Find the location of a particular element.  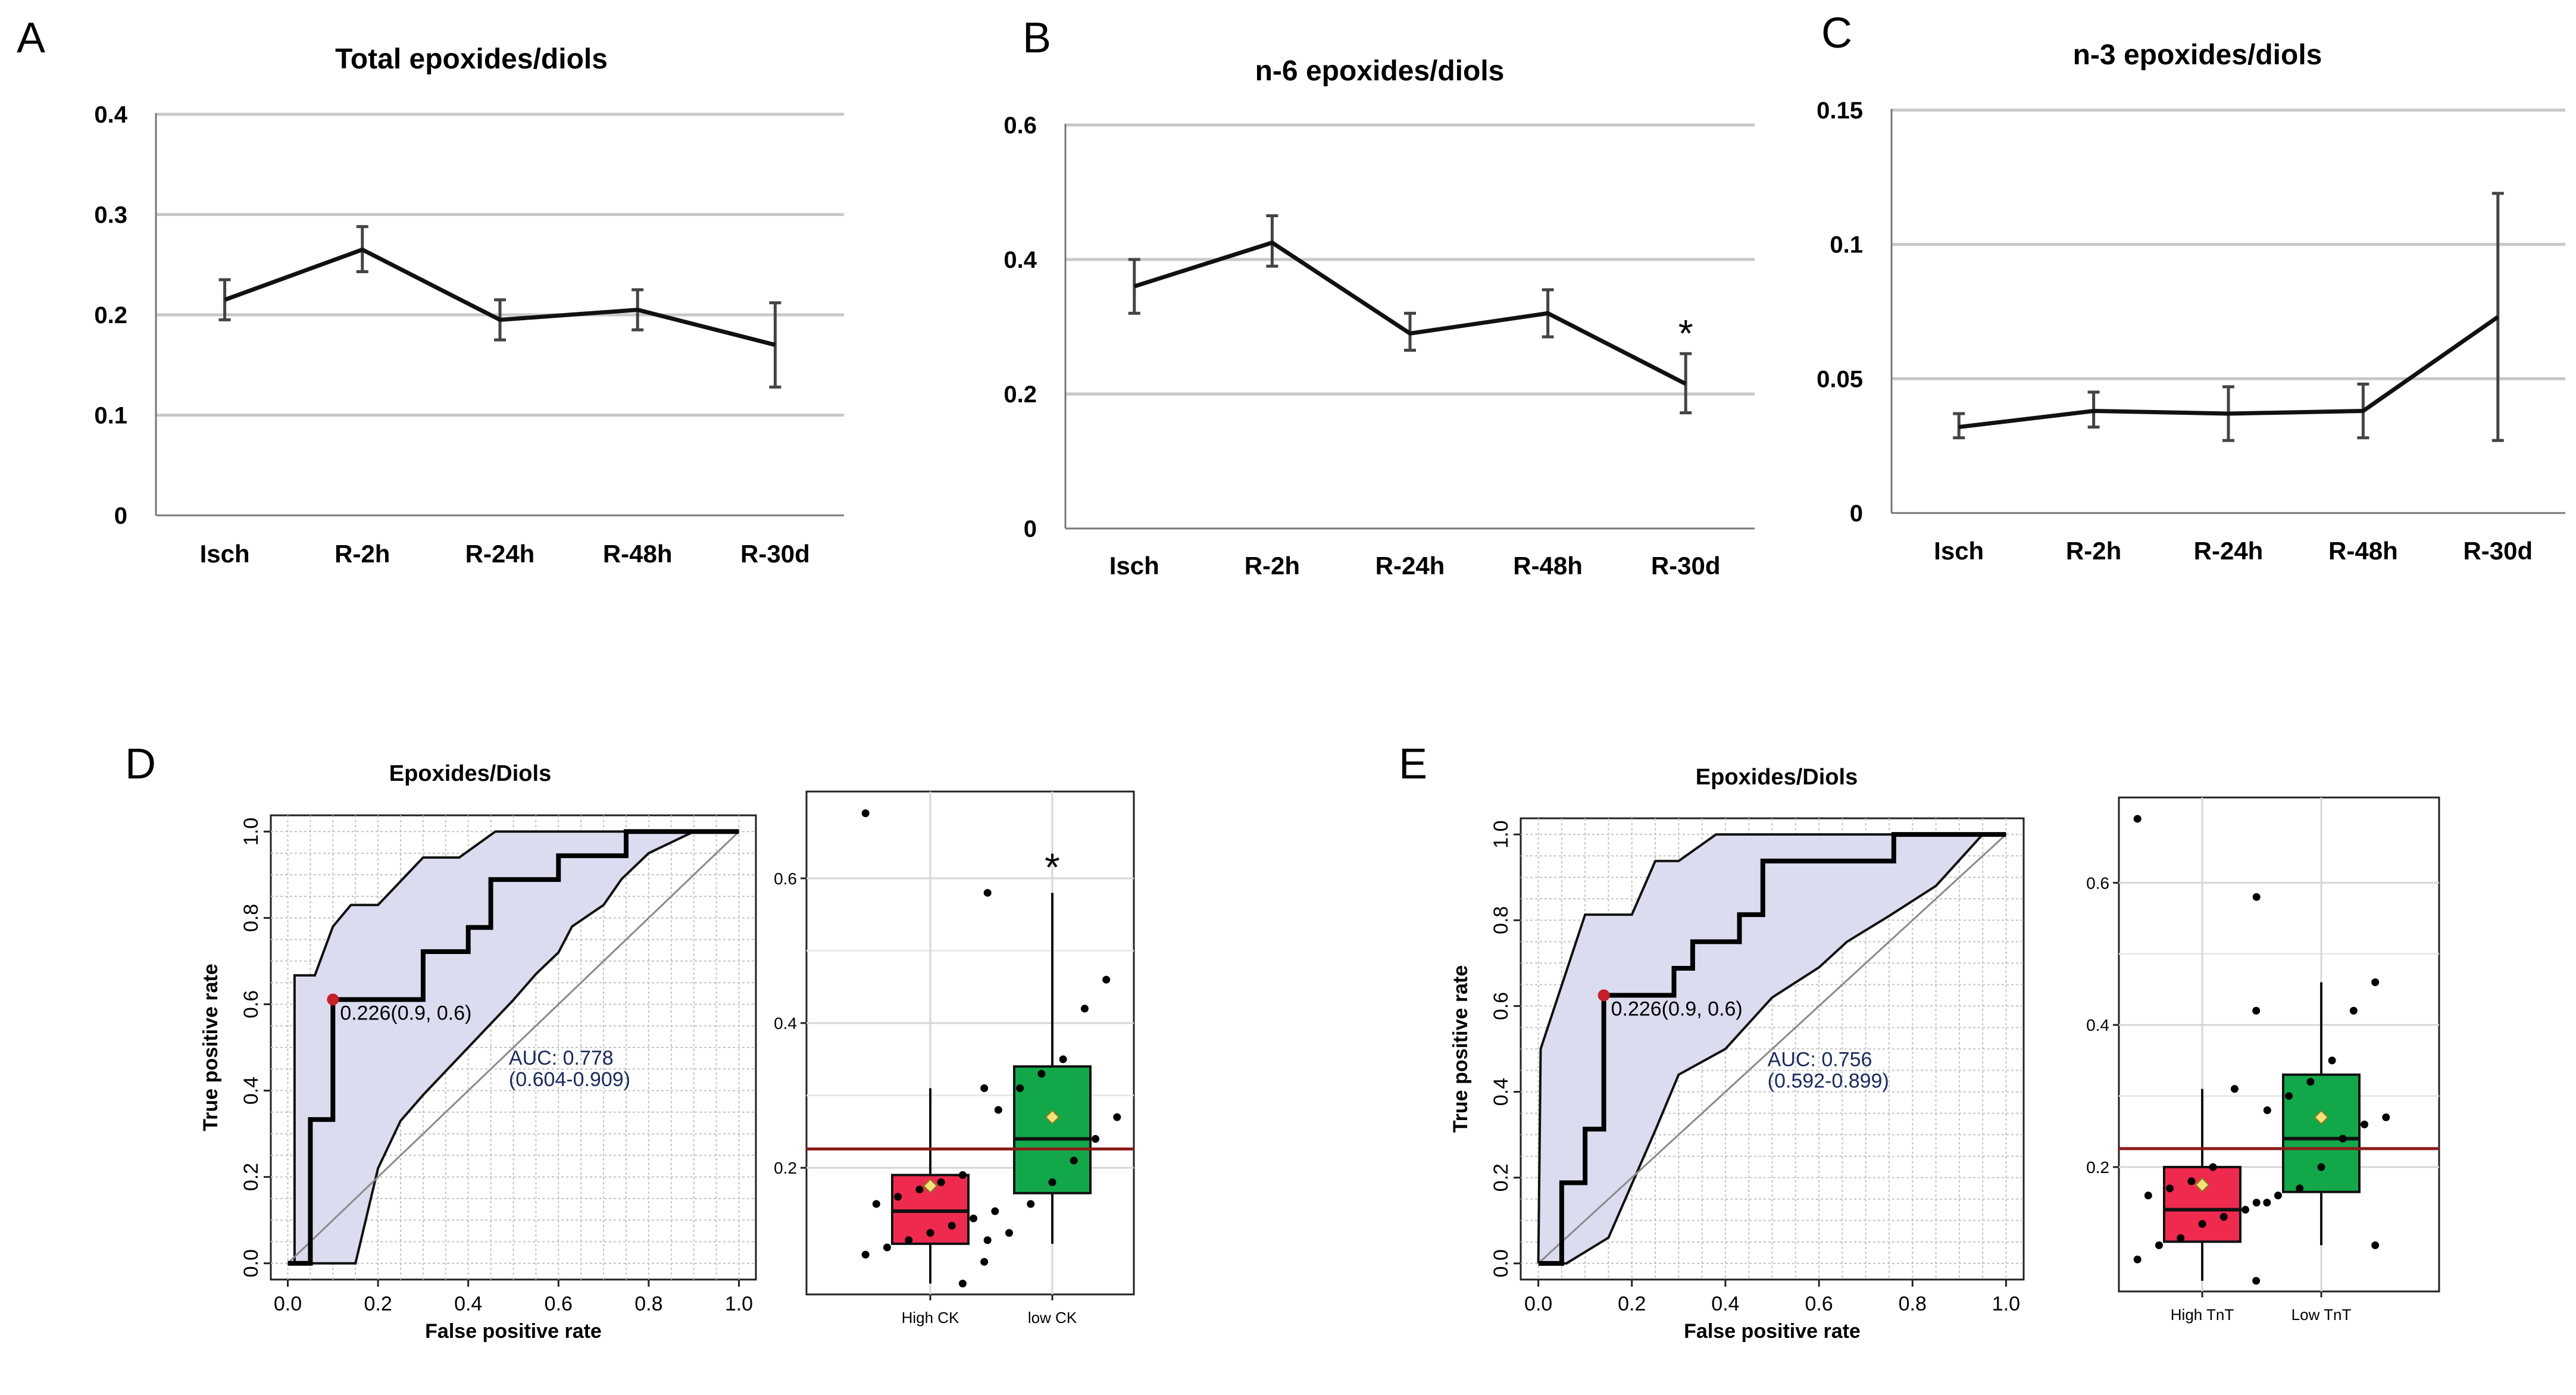

y-axis-label: True positive rate is located at coordinates (210, 1047).